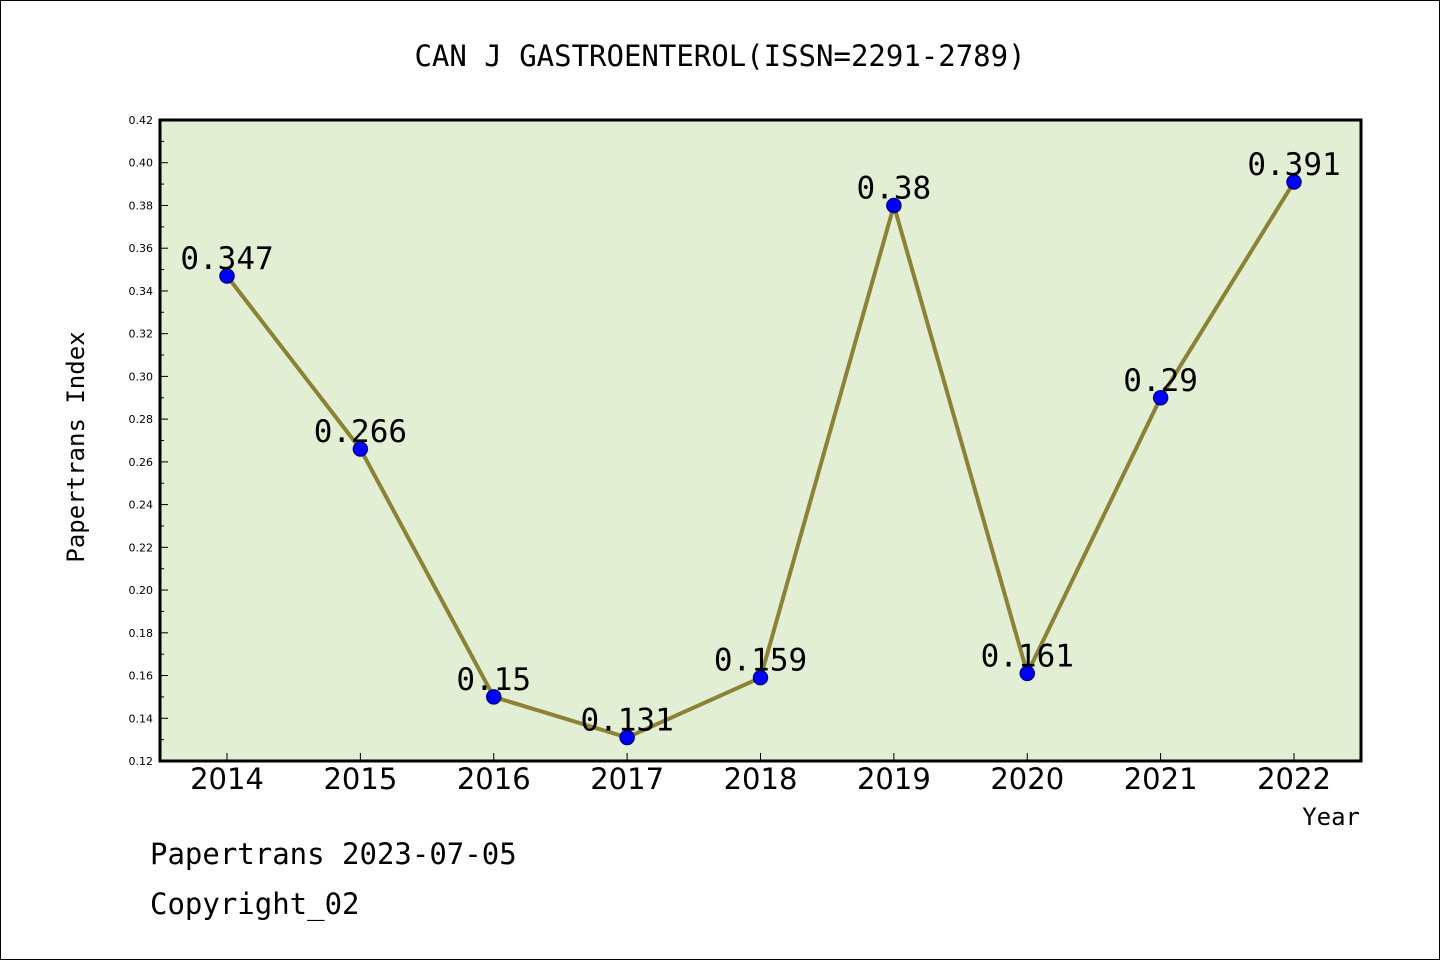 Image resolution: width=1440 pixels, height=960 pixels. I want to click on data-label: 0.161, so click(1027, 656).